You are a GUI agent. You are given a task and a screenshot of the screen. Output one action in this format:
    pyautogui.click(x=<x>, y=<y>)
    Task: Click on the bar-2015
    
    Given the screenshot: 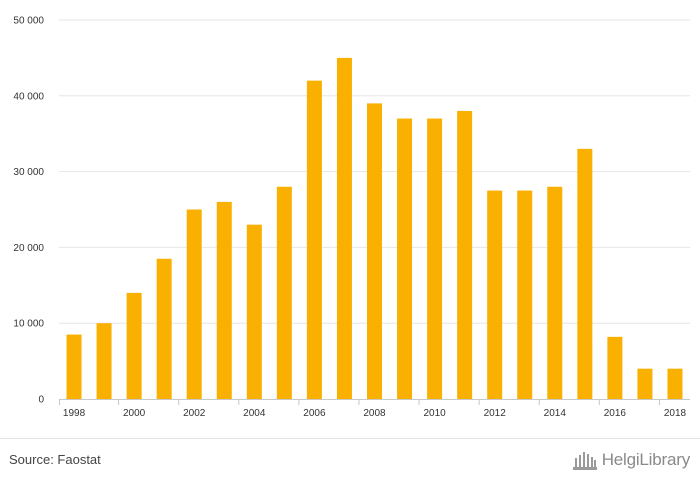 What is the action you would take?
    pyautogui.click(x=585, y=273)
    